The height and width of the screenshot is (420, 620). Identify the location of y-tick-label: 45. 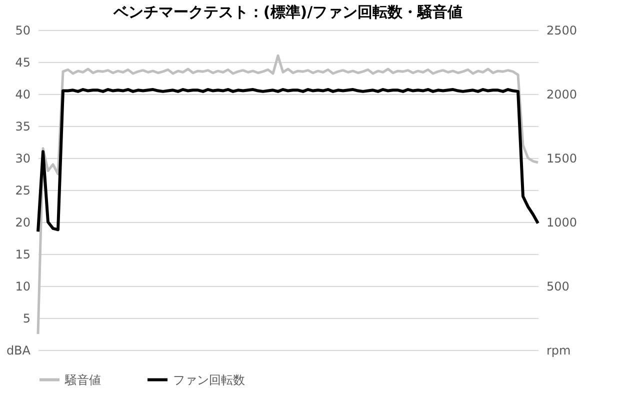
(22, 63).